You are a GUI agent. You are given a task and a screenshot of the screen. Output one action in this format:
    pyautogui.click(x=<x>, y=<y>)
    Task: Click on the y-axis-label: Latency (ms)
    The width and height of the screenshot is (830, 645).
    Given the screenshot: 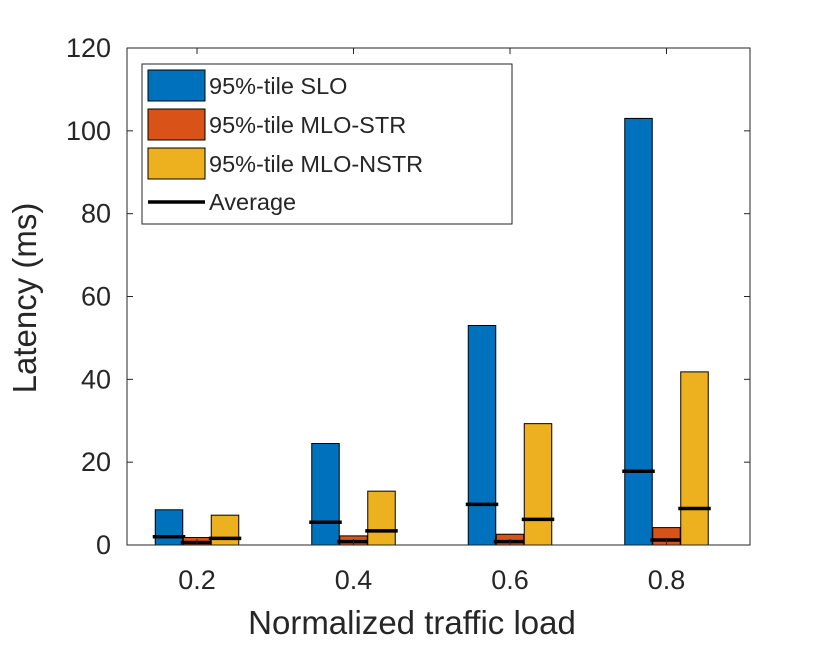 What is the action you would take?
    pyautogui.click(x=24, y=298)
    